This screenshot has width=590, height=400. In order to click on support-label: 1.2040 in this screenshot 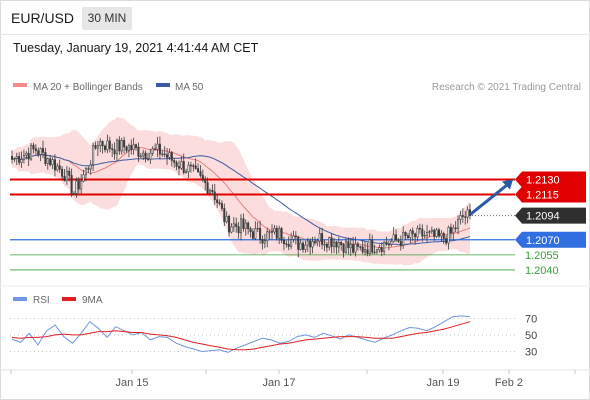, I will do `click(542, 271)`.